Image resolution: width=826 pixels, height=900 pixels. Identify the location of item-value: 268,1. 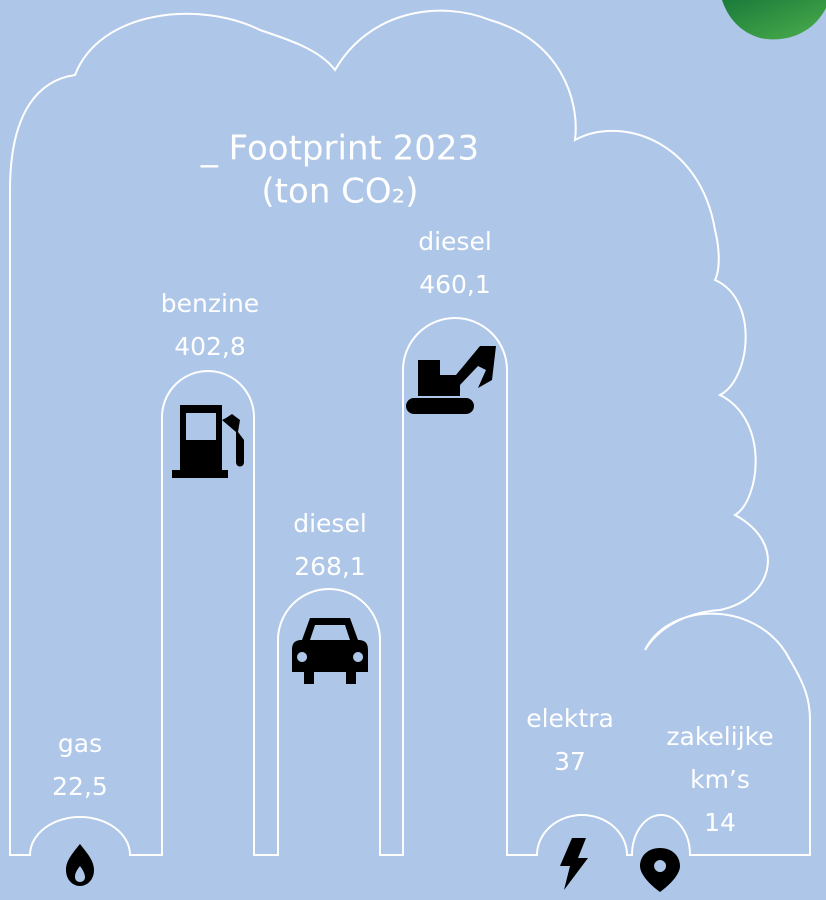
(330, 566).